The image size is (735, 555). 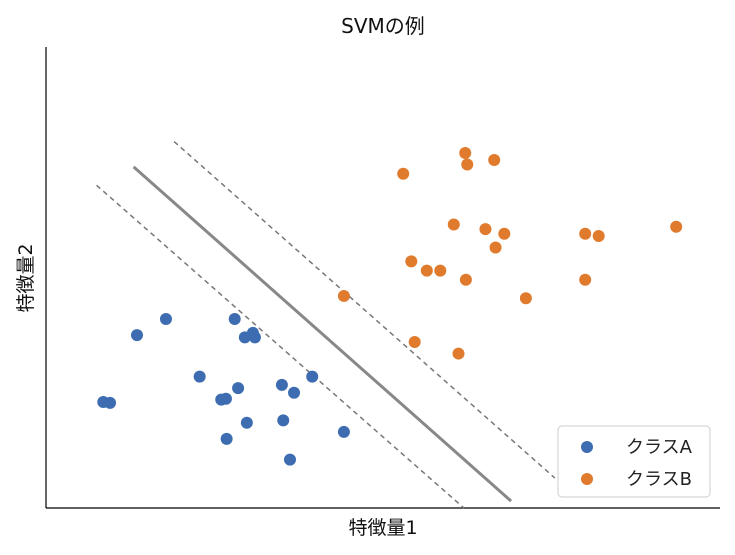 I want to click on y-axis-label: 特徴量2, so click(x=26, y=277).